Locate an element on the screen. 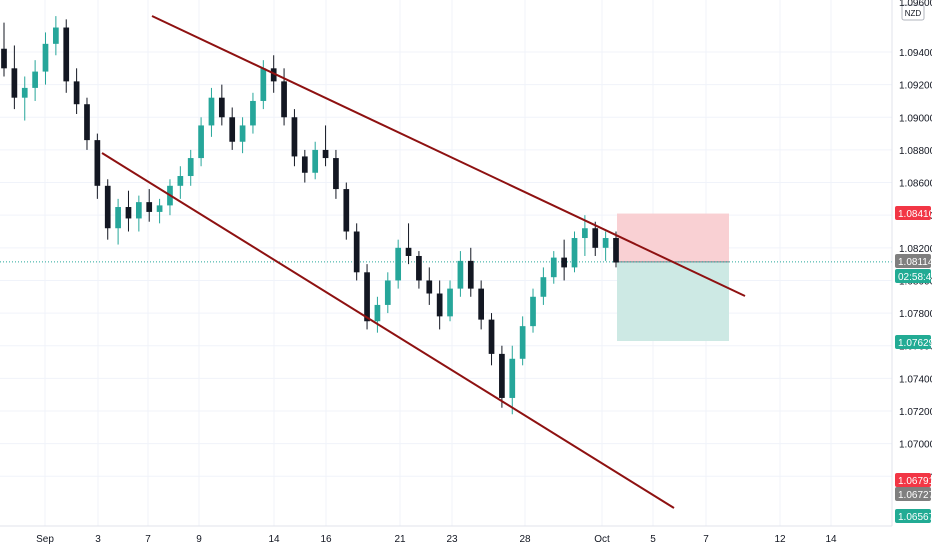 The height and width of the screenshot is (550, 932). countdown-badge-bg is located at coordinates (913, 276).